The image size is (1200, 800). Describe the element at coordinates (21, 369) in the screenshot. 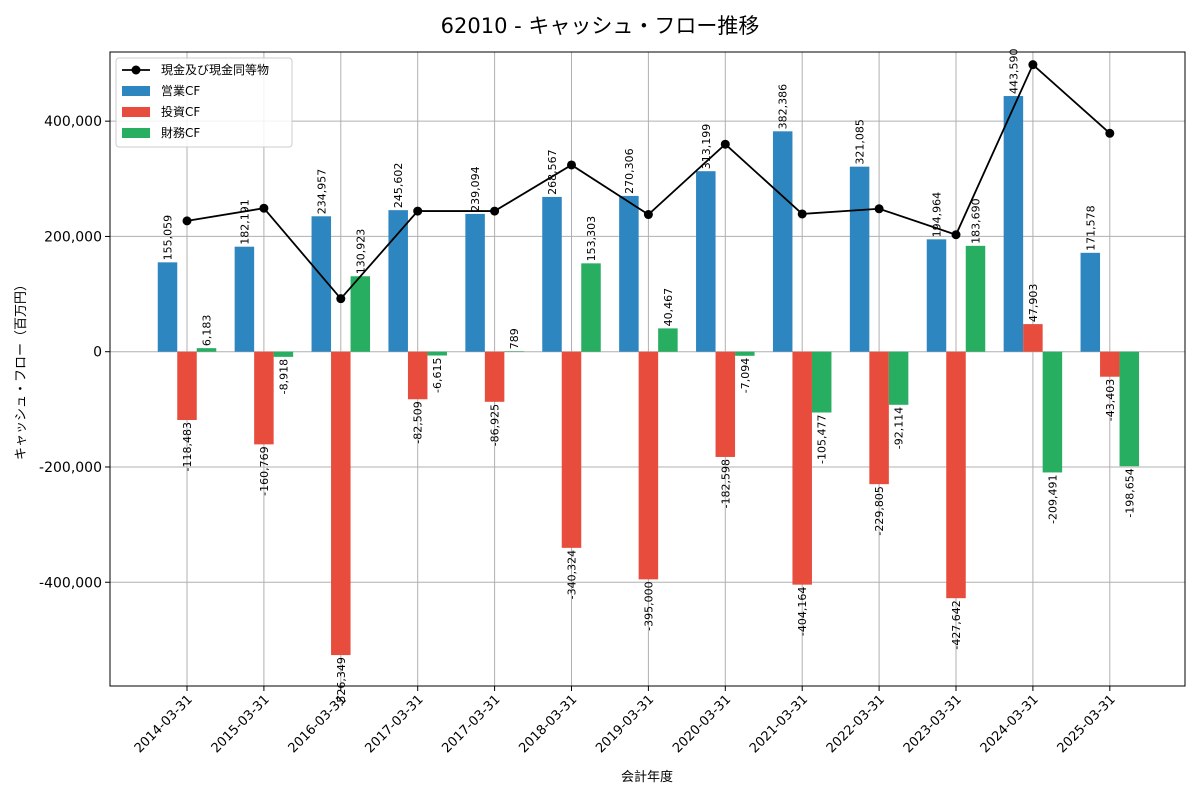

I see `y-axis-label: キャッシュ・フロー（百万円）` at that location.